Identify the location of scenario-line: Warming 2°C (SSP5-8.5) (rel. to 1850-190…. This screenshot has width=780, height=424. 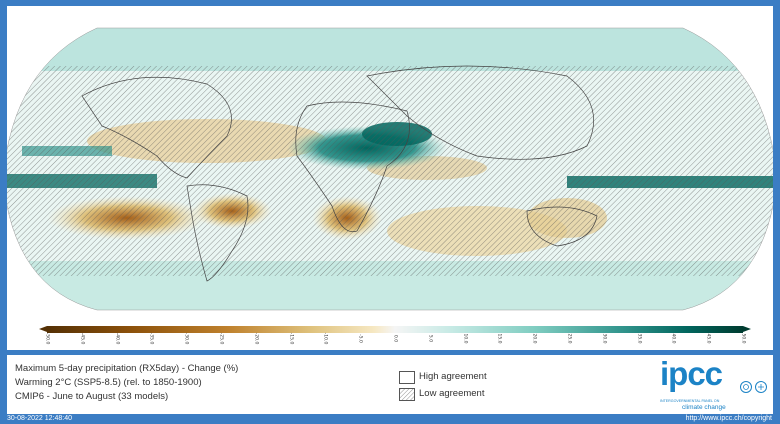
(108, 382).